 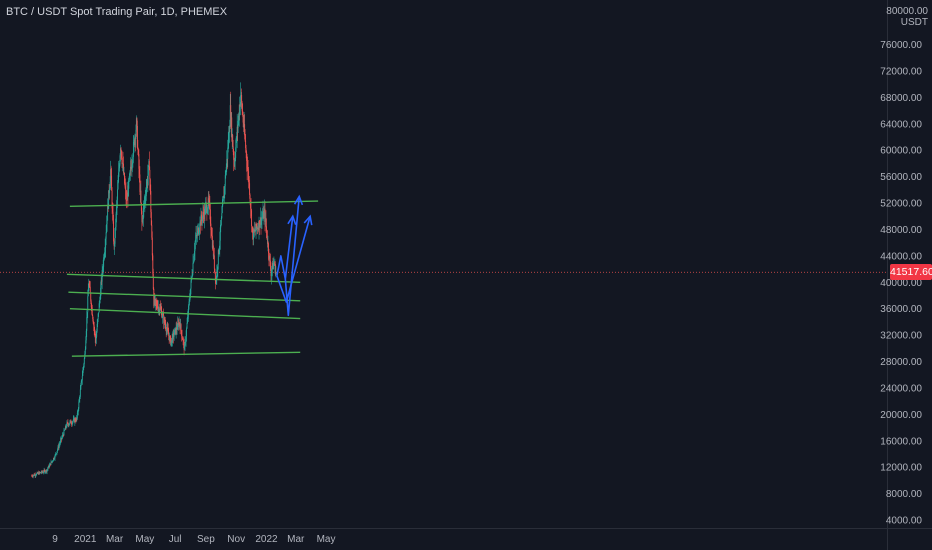 I want to click on y-tick-label: 72000.00, so click(x=901, y=71).